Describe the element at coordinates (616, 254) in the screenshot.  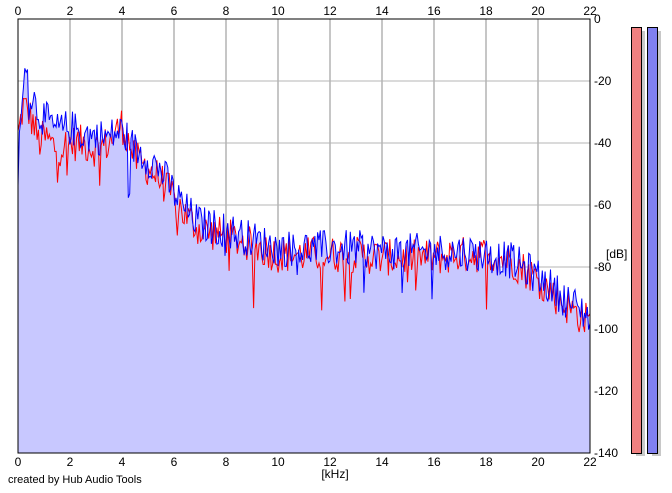
I see `y-axis-label: [dB]` at that location.